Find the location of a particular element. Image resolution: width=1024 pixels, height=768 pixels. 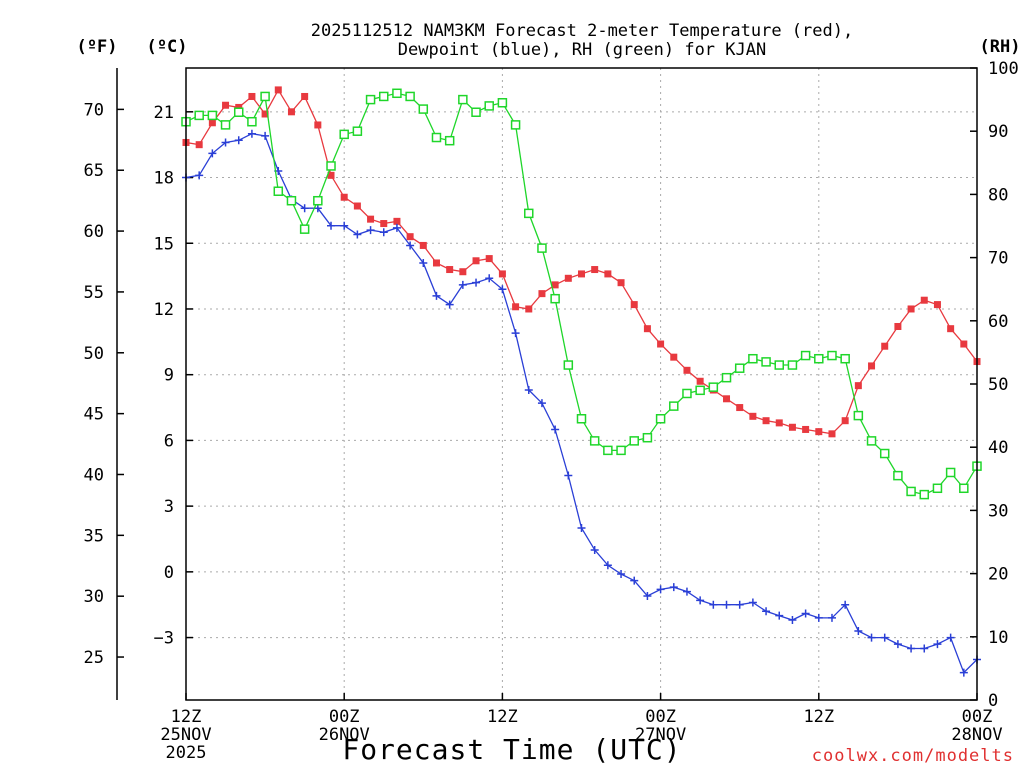

fahrenheit-tick-label: 65 is located at coordinates (94, 171).